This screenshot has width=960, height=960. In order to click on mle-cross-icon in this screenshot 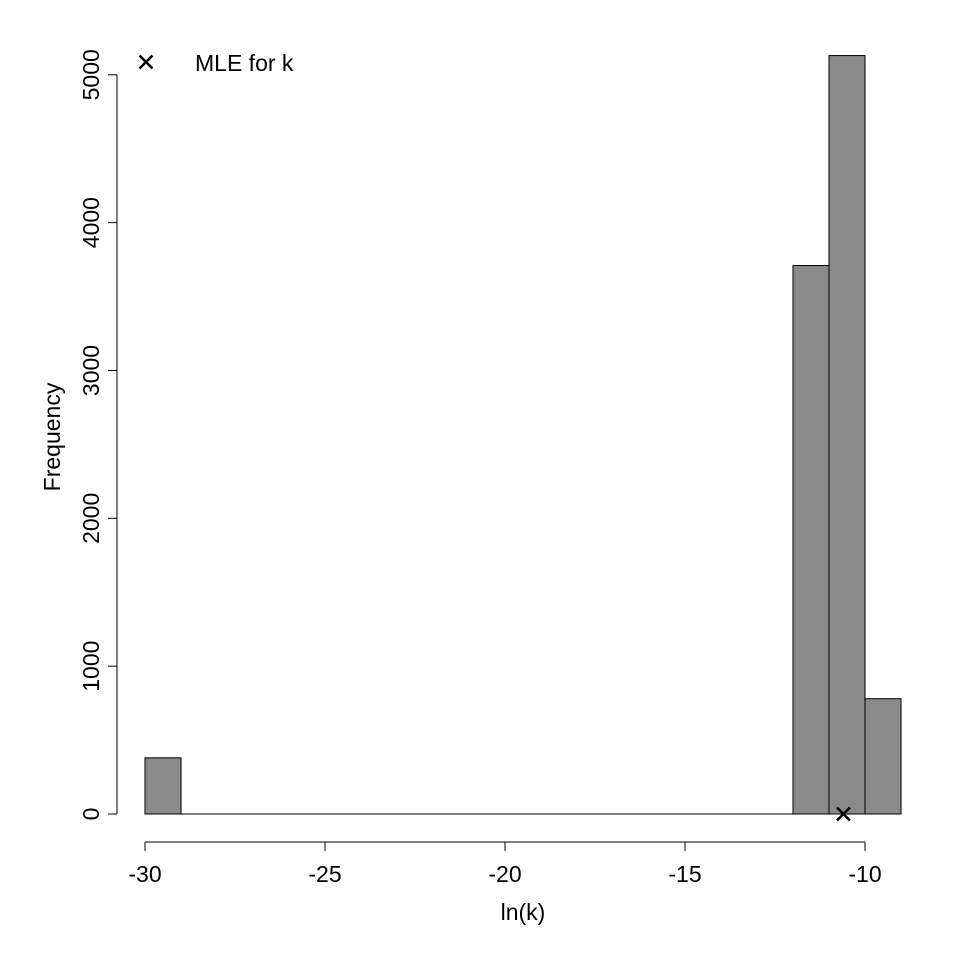, I will do `click(843, 814)`.